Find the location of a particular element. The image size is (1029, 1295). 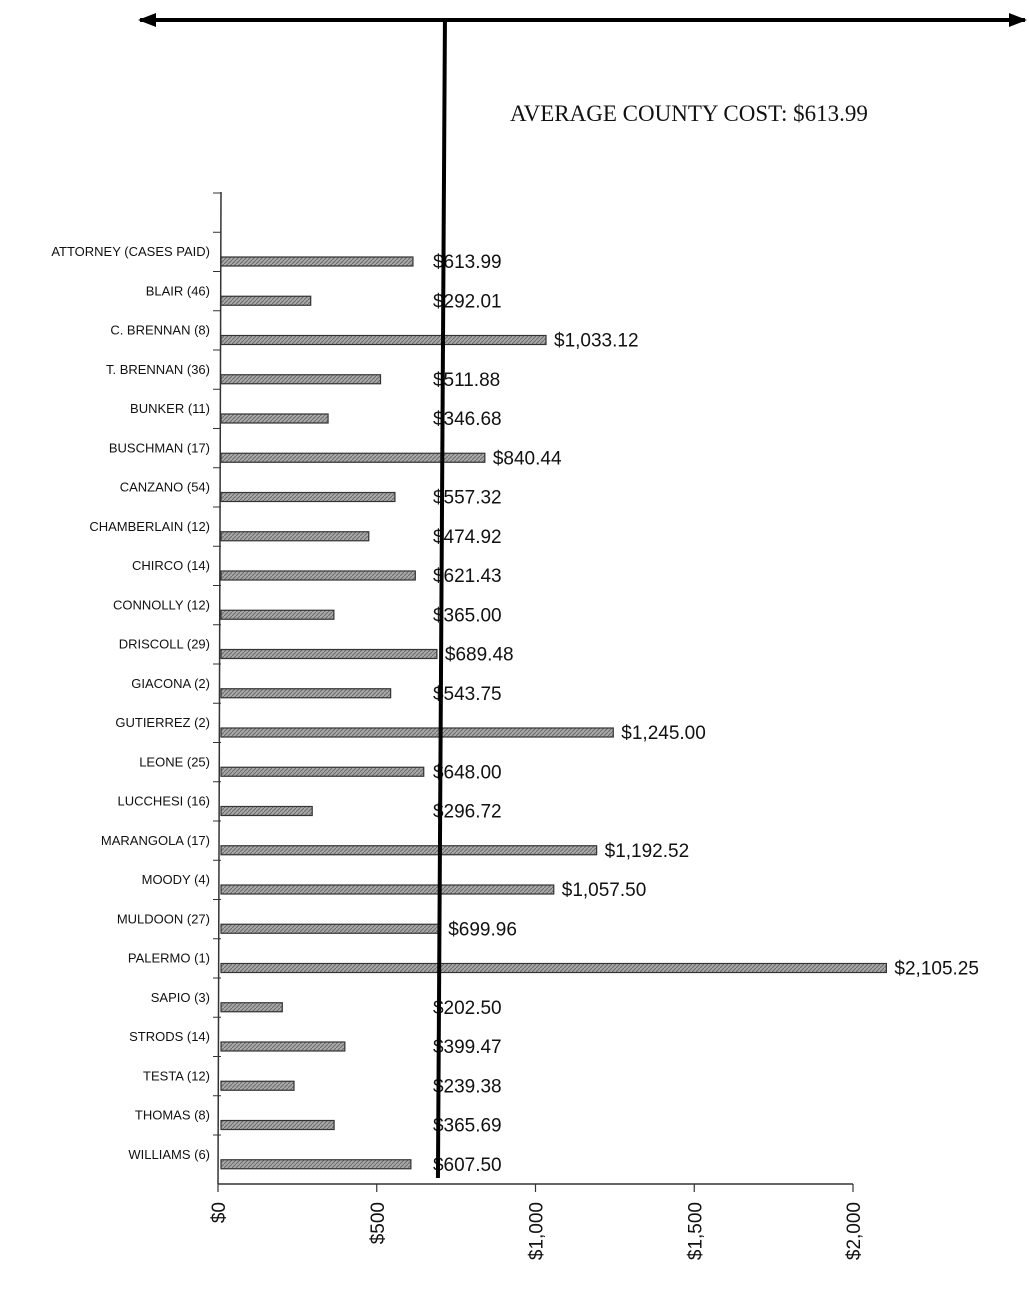

data-label: $607.50 is located at coordinates (467, 1165).